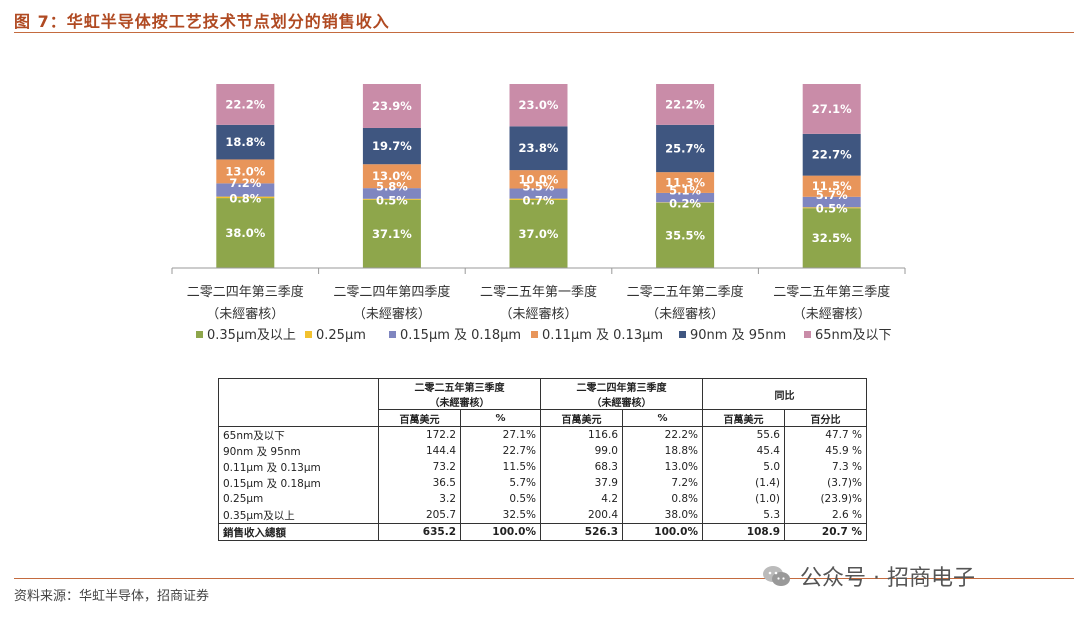 This screenshot has width=1080, height=619. What do you see at coordinates (743, 467) in the screenshot?
I see `table-cell: 5.0` at bounding box center [743, 467].